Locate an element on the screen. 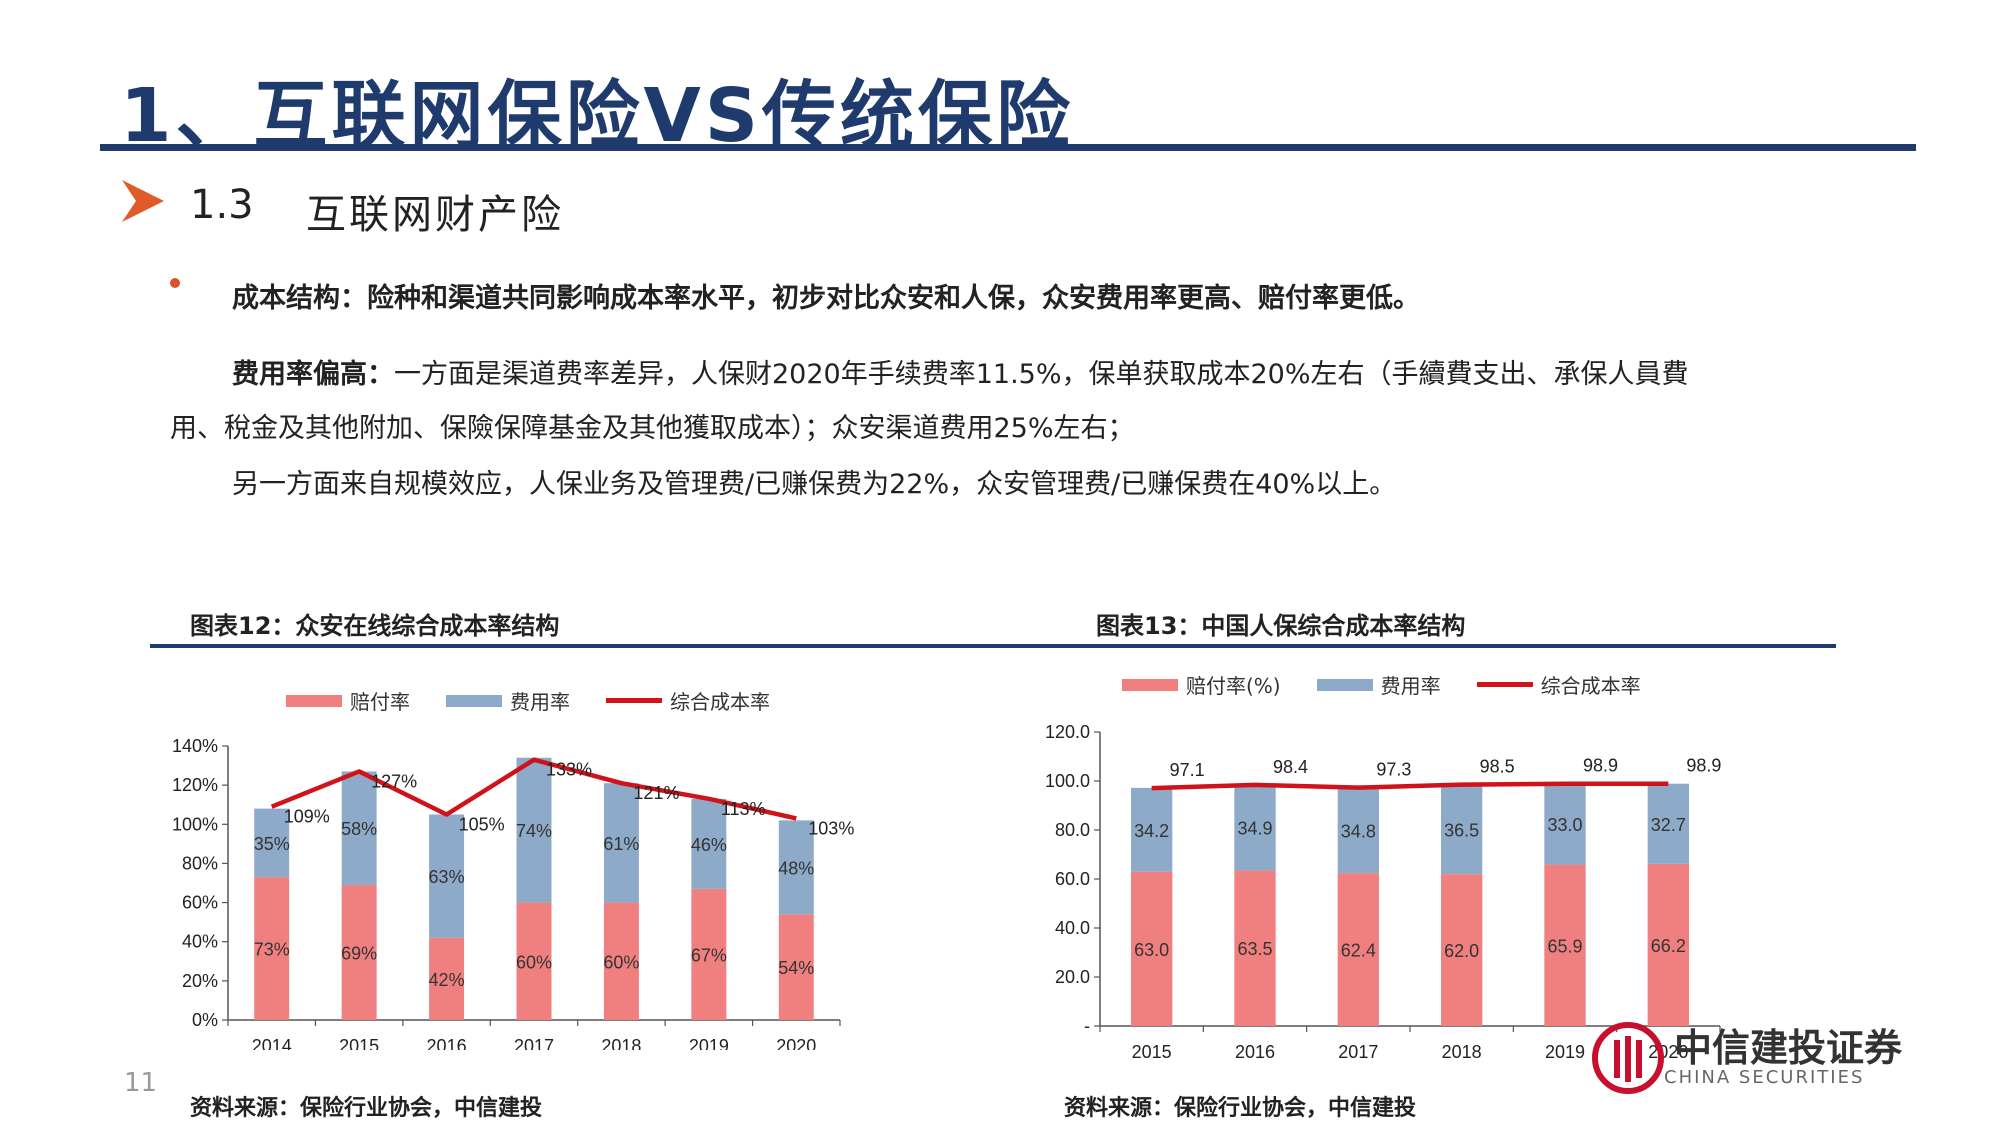 Image resolution: width=2000 pixels, height=1125 pixels. y-tick-label: 60.0 is located at coordinates (1072, 879).